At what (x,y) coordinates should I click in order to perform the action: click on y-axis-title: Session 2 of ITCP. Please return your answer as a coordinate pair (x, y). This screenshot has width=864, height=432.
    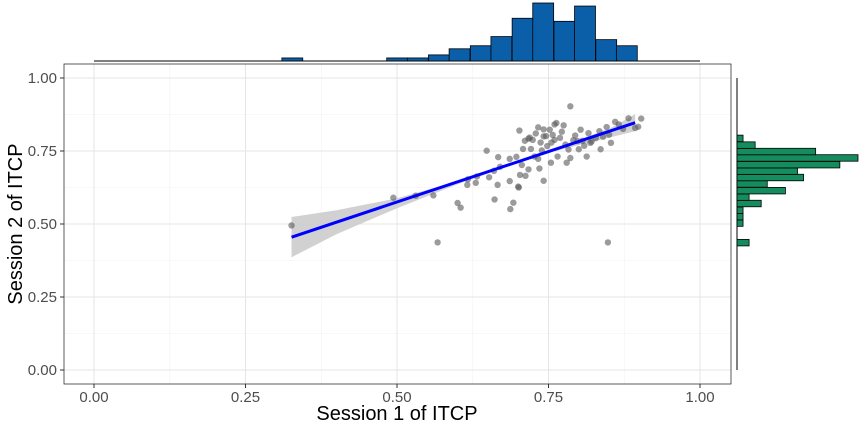
    Looking at the image, I should click on (16, 223).